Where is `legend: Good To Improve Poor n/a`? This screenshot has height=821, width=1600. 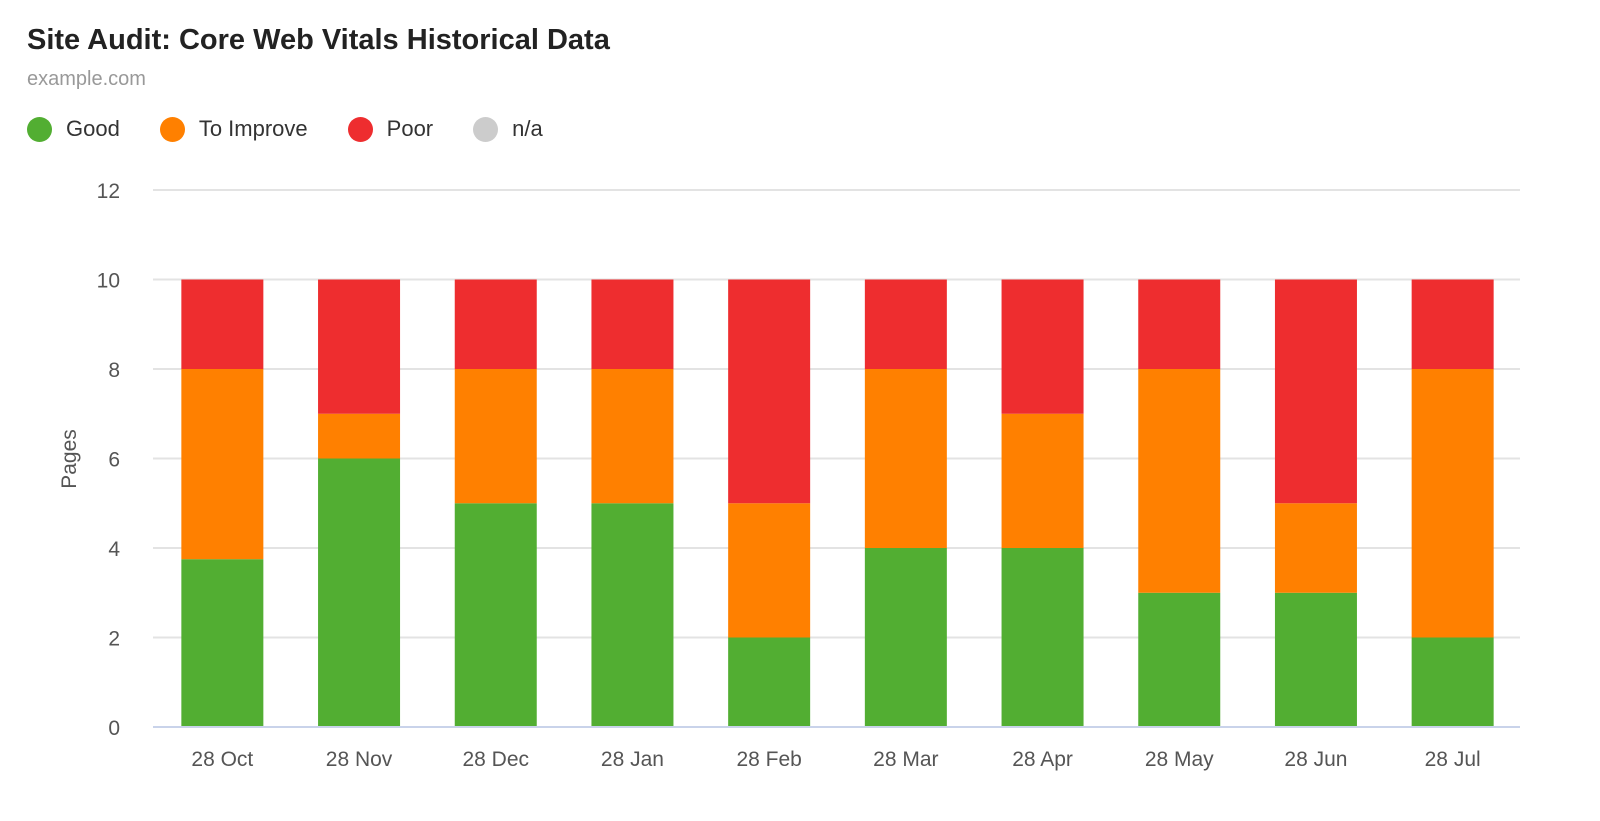
legend: Good To Improve Poor n/a is located at coordinates (285, 129).